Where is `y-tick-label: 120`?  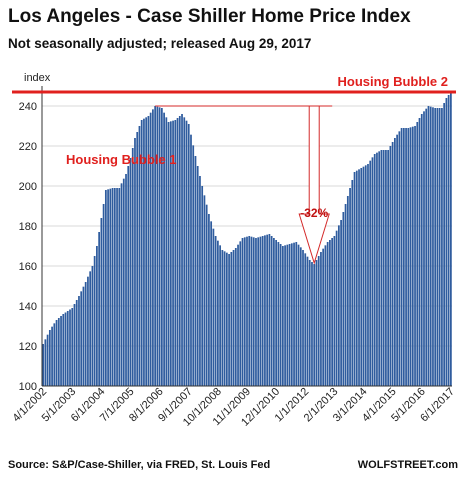 y-tick-label: 120 is located at coordinates (28, 347).